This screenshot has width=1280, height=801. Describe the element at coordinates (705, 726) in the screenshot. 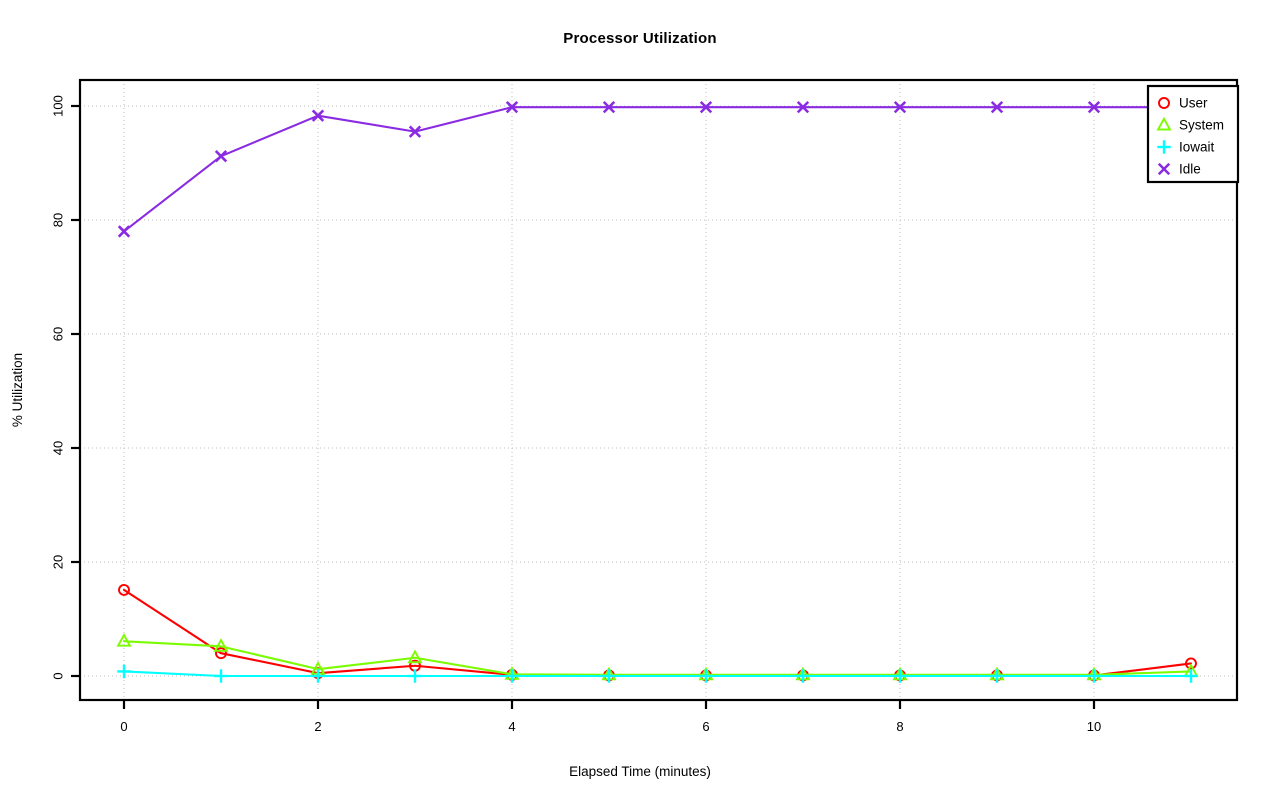

I see `x-tick-label: 6` at that location.